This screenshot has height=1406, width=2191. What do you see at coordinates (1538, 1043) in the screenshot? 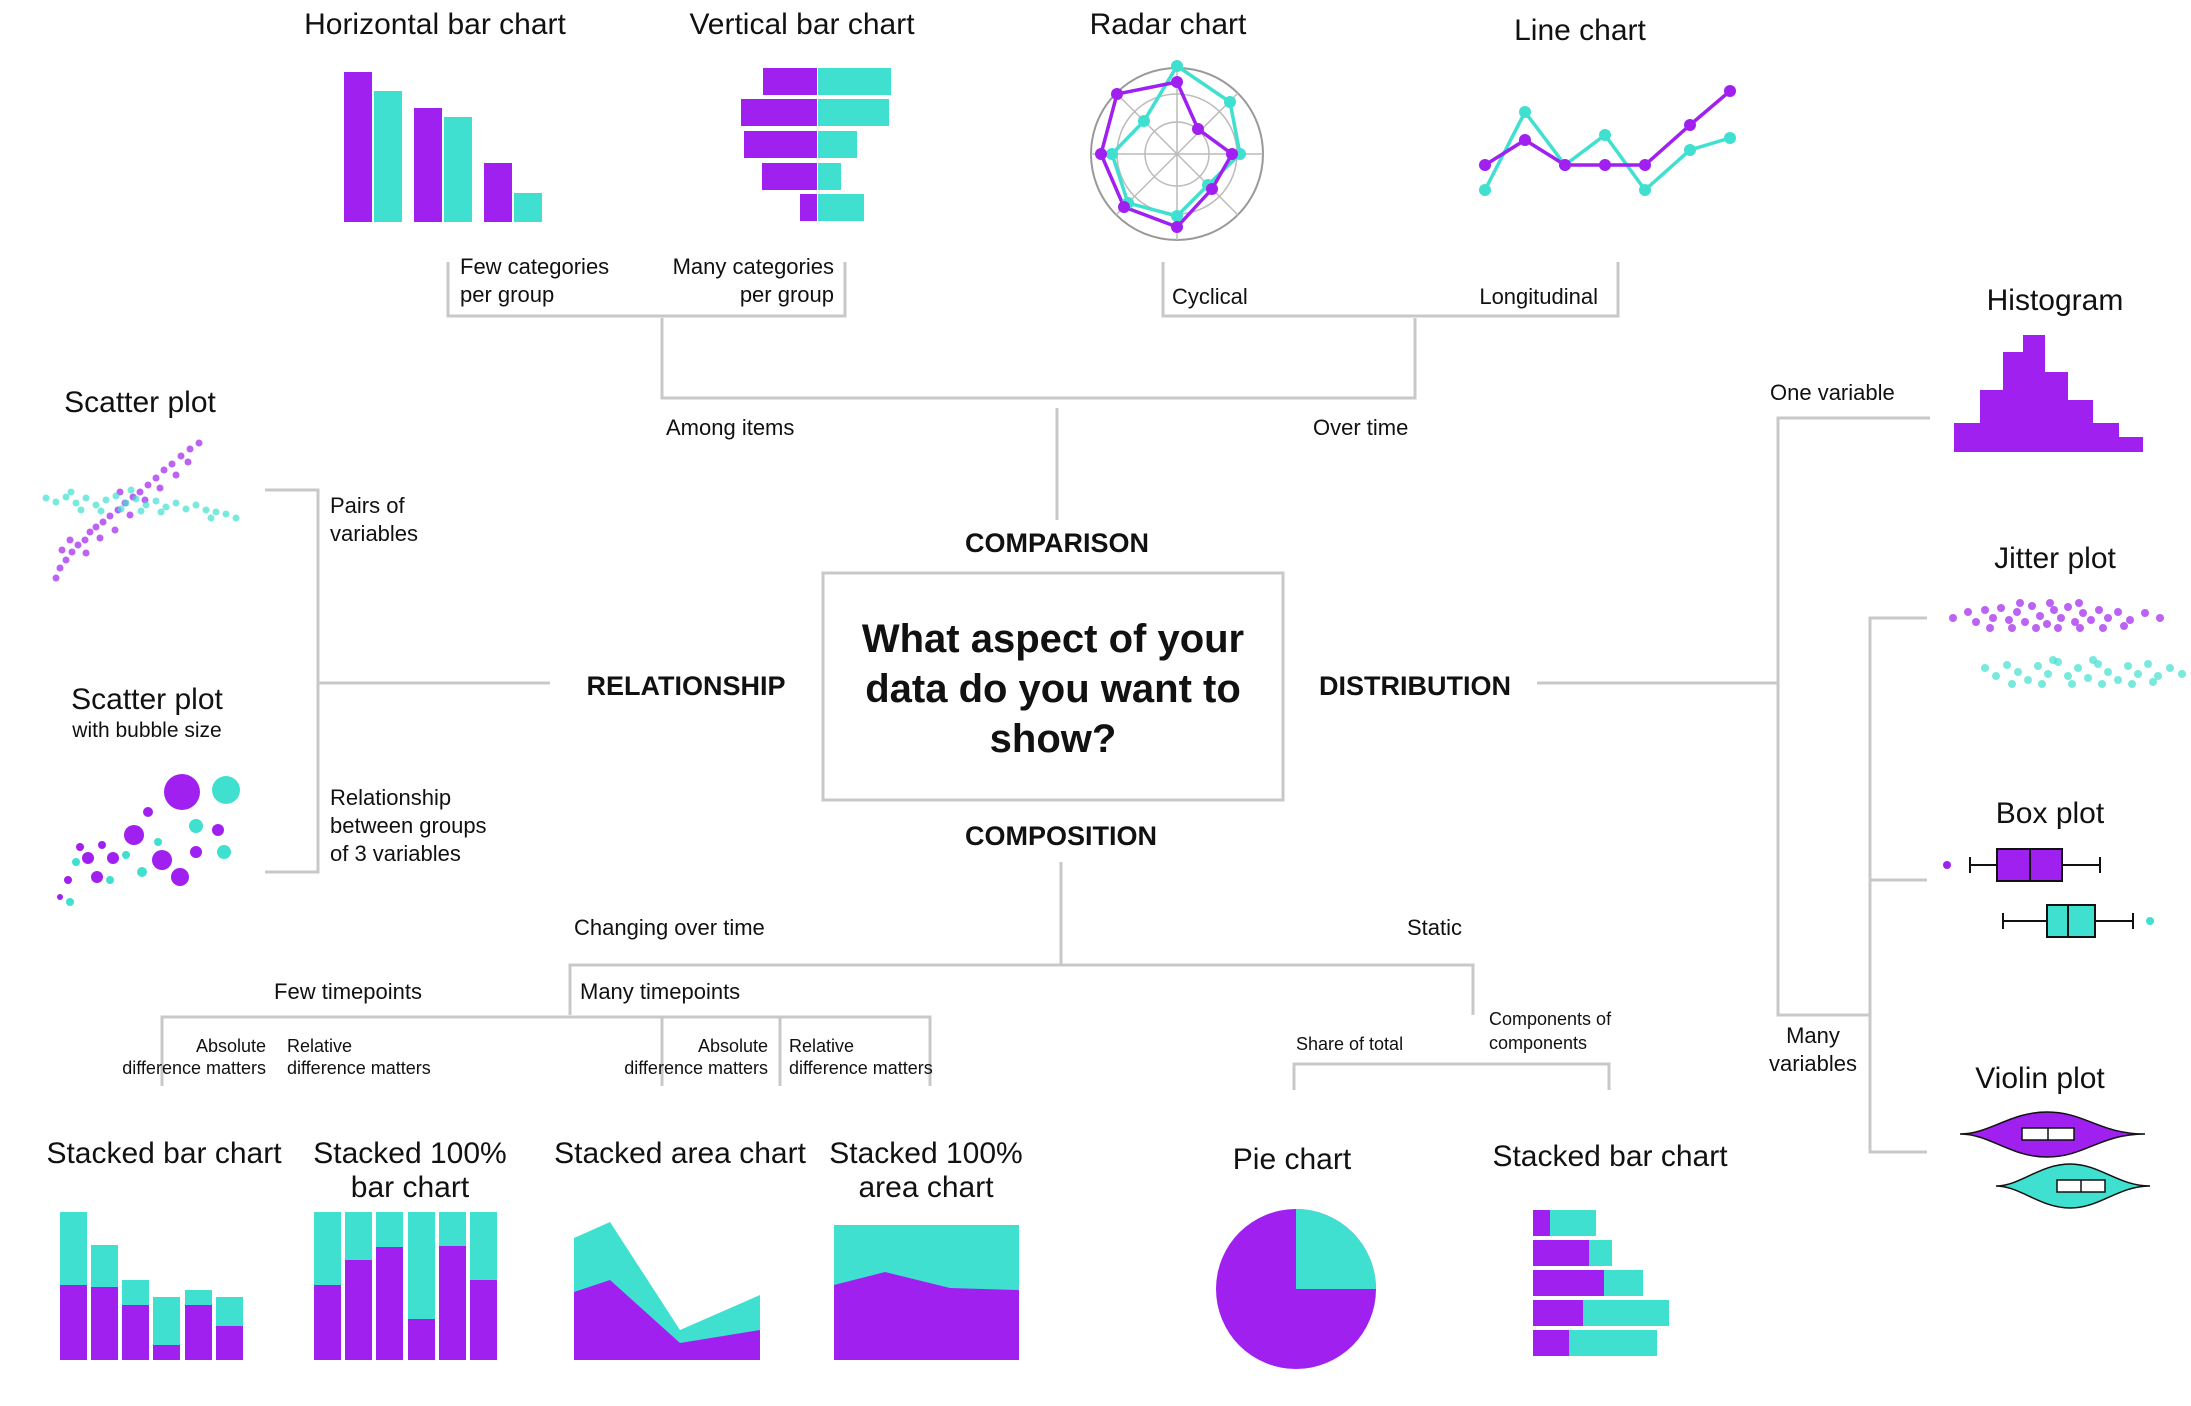
I see `label-components-2: components` at bounding box center [1538, 1043].